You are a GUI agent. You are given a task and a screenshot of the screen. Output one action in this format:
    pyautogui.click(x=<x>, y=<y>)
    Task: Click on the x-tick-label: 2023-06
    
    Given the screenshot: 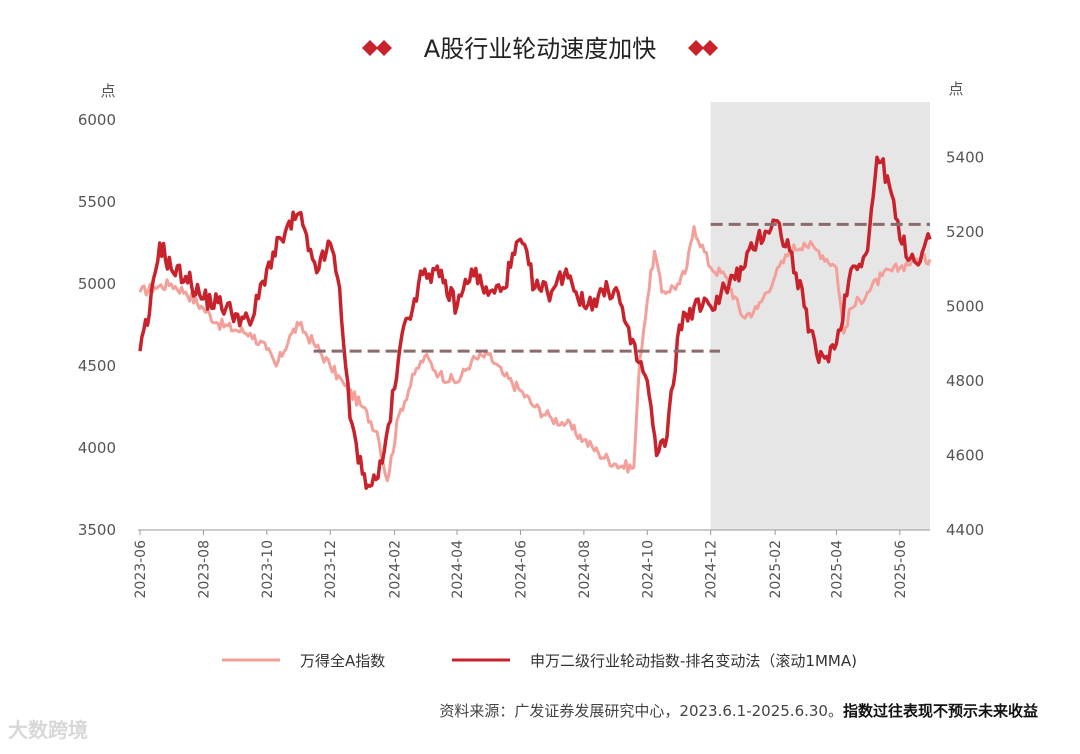 What is the action you would take?
    pyautogui.click(x=141, y=569)
    